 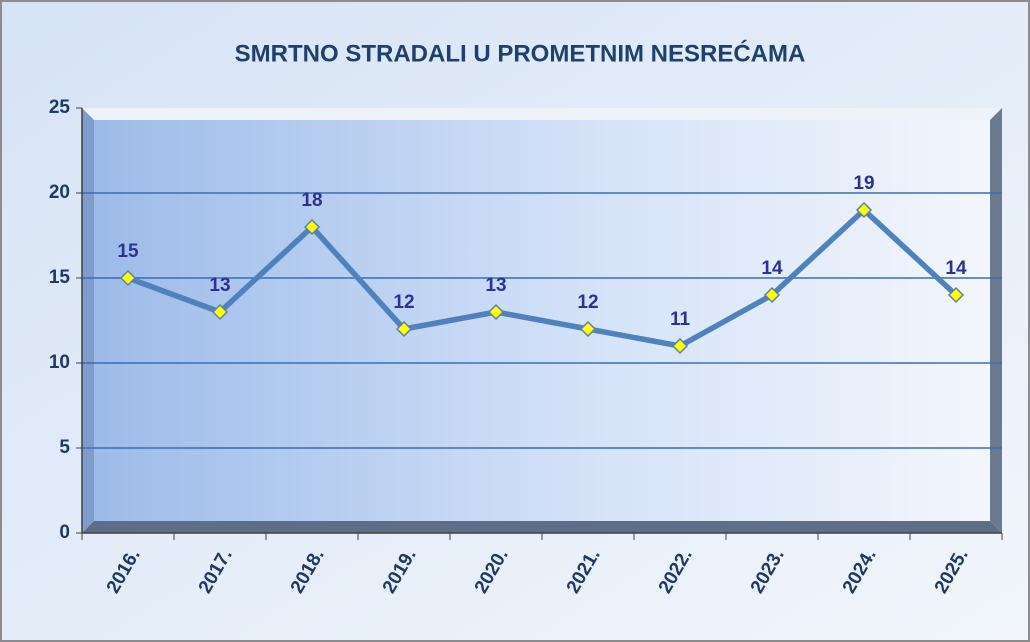 I want to click on data-label: 19, so click(x=863, y=183).